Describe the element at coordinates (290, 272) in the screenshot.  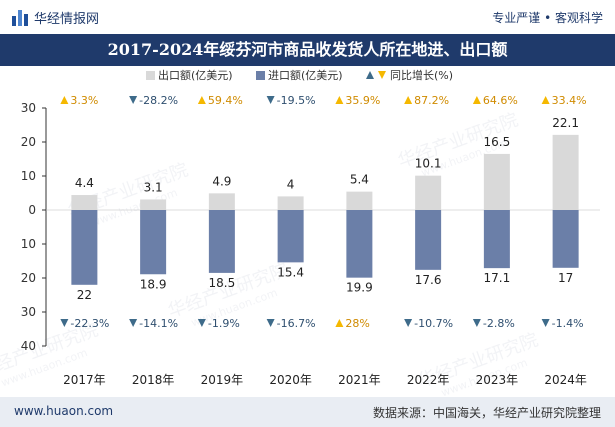
I see `import-value-label: 15.4` at that location.